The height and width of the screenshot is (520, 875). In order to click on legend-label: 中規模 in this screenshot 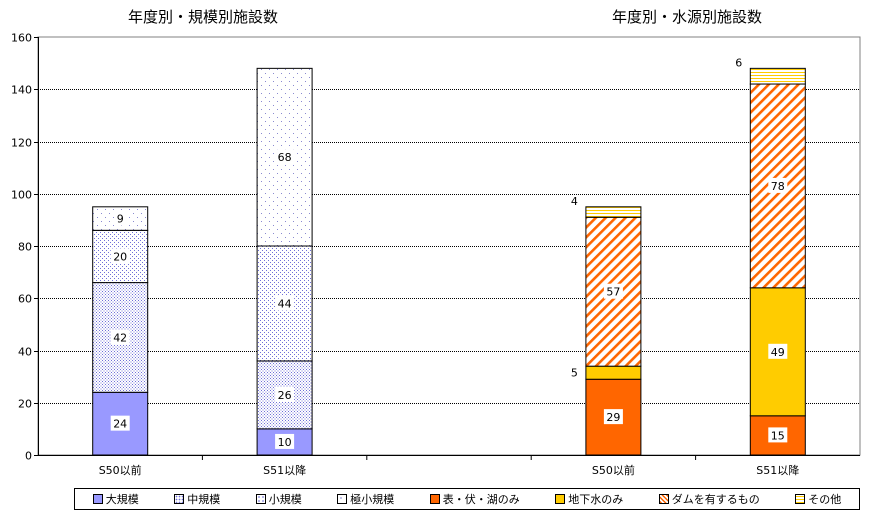, I will do `click(204, 499)`.